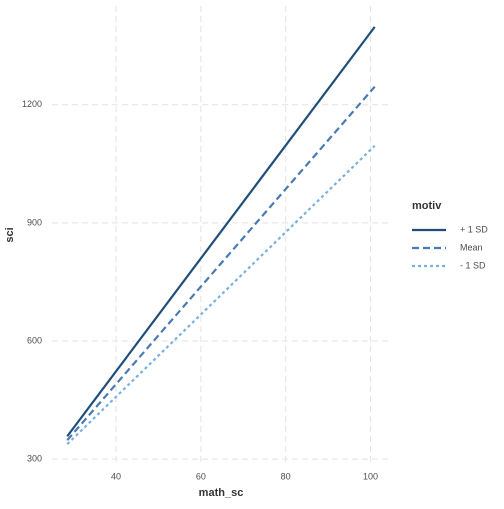  Describe the element at coordinates (116, 476) in the screenshot. I see `x-tick-label: 40` at that location.